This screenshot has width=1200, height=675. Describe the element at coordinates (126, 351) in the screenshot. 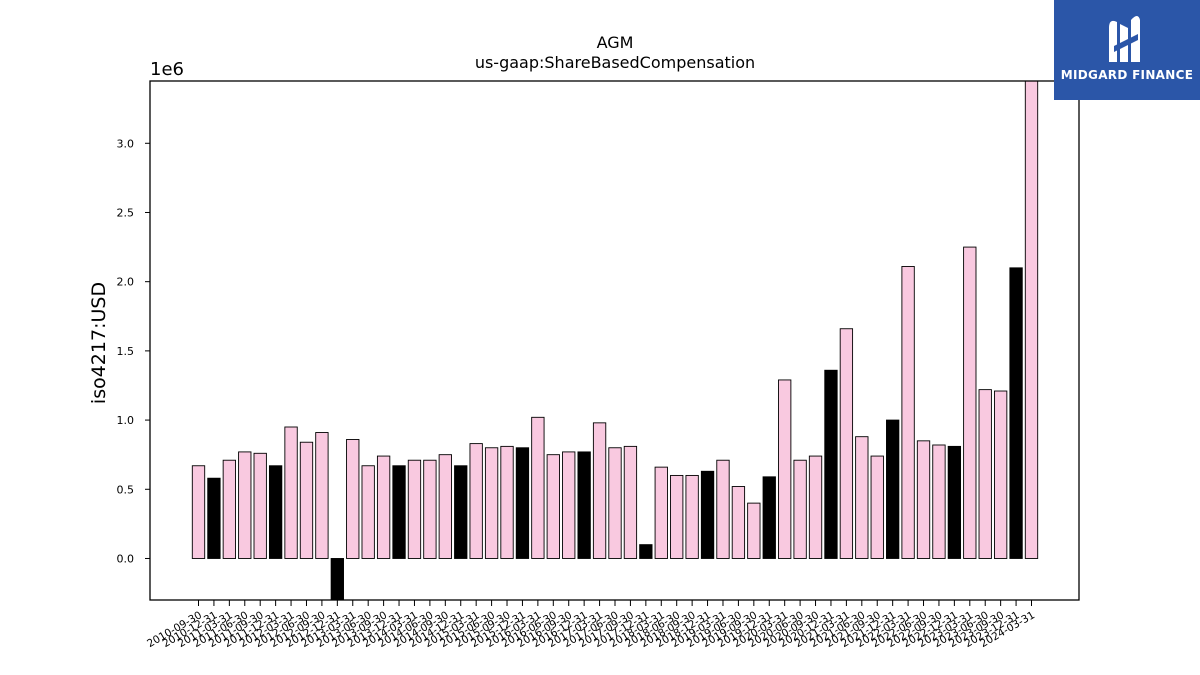

I see `y-tick-label: 1.5` at that location.